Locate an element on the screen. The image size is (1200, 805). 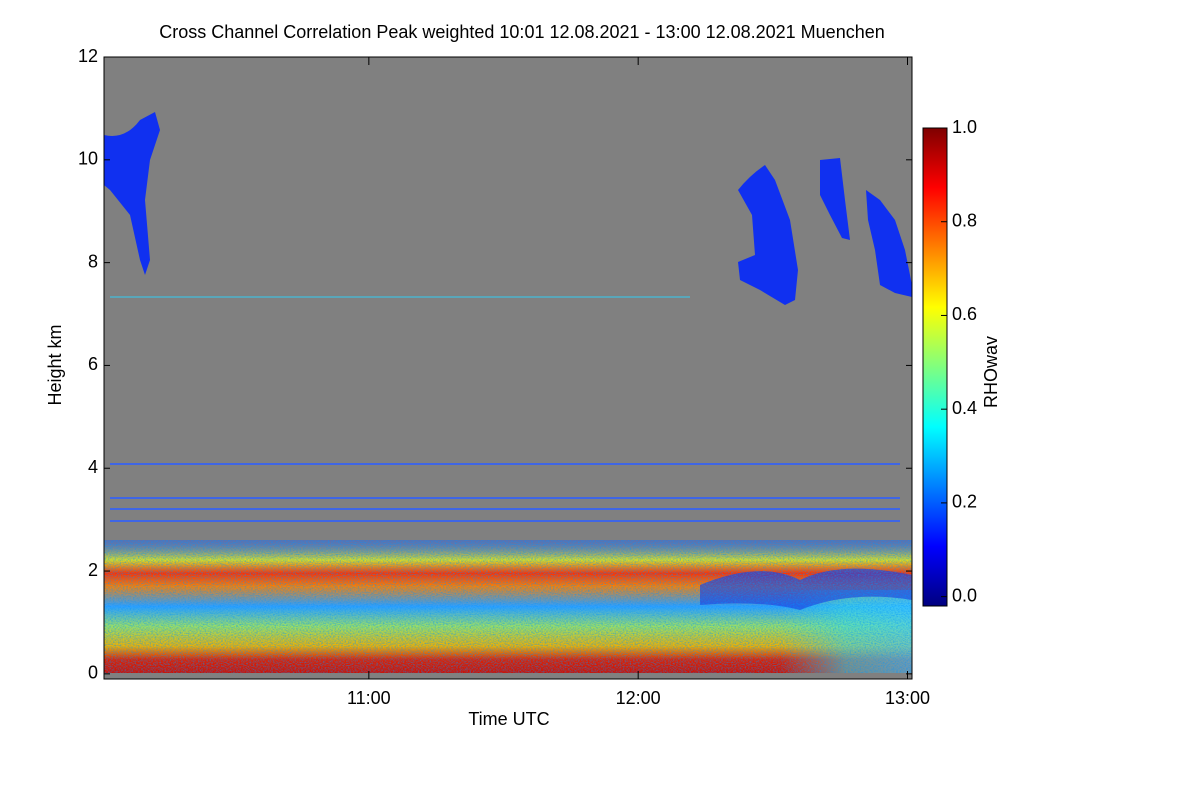
y-tick-label: 2 is located at coordinates (93, 570).